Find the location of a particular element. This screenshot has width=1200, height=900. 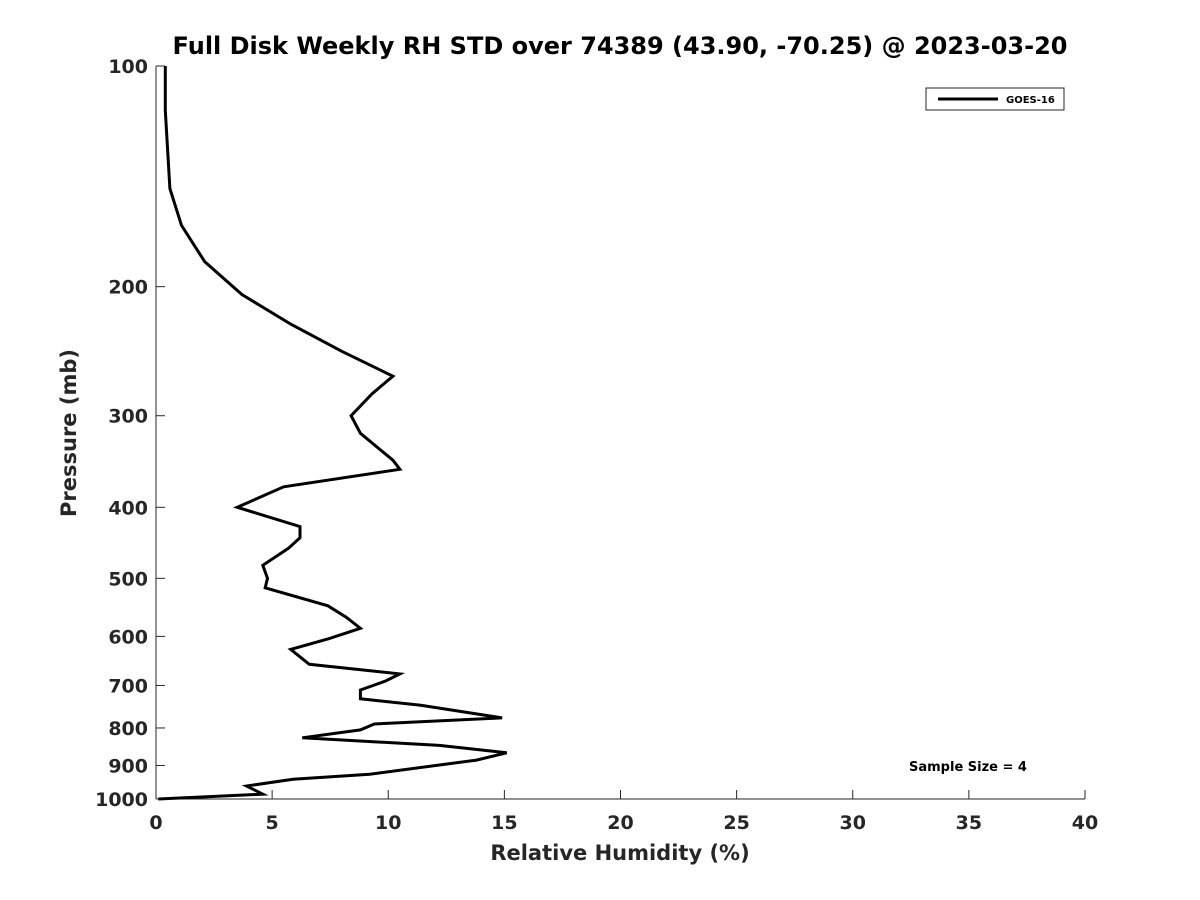

x-tick-label: 20 is located at coordinates (620, 823).